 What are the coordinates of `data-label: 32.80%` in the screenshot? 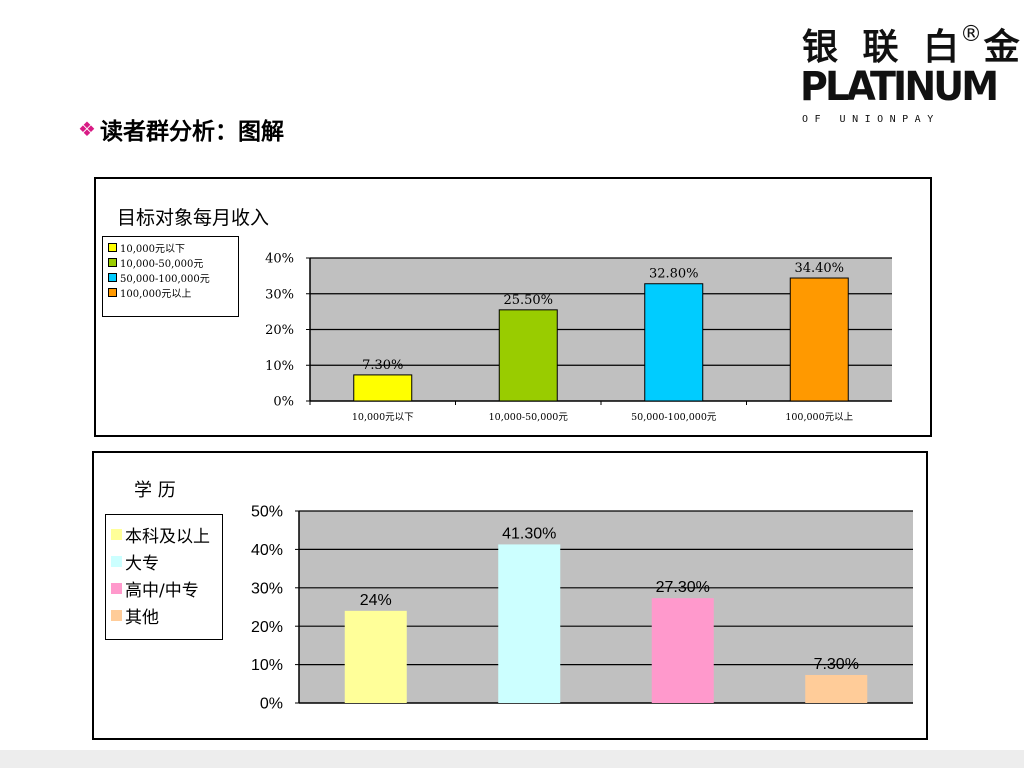 It's located at (674, 274).